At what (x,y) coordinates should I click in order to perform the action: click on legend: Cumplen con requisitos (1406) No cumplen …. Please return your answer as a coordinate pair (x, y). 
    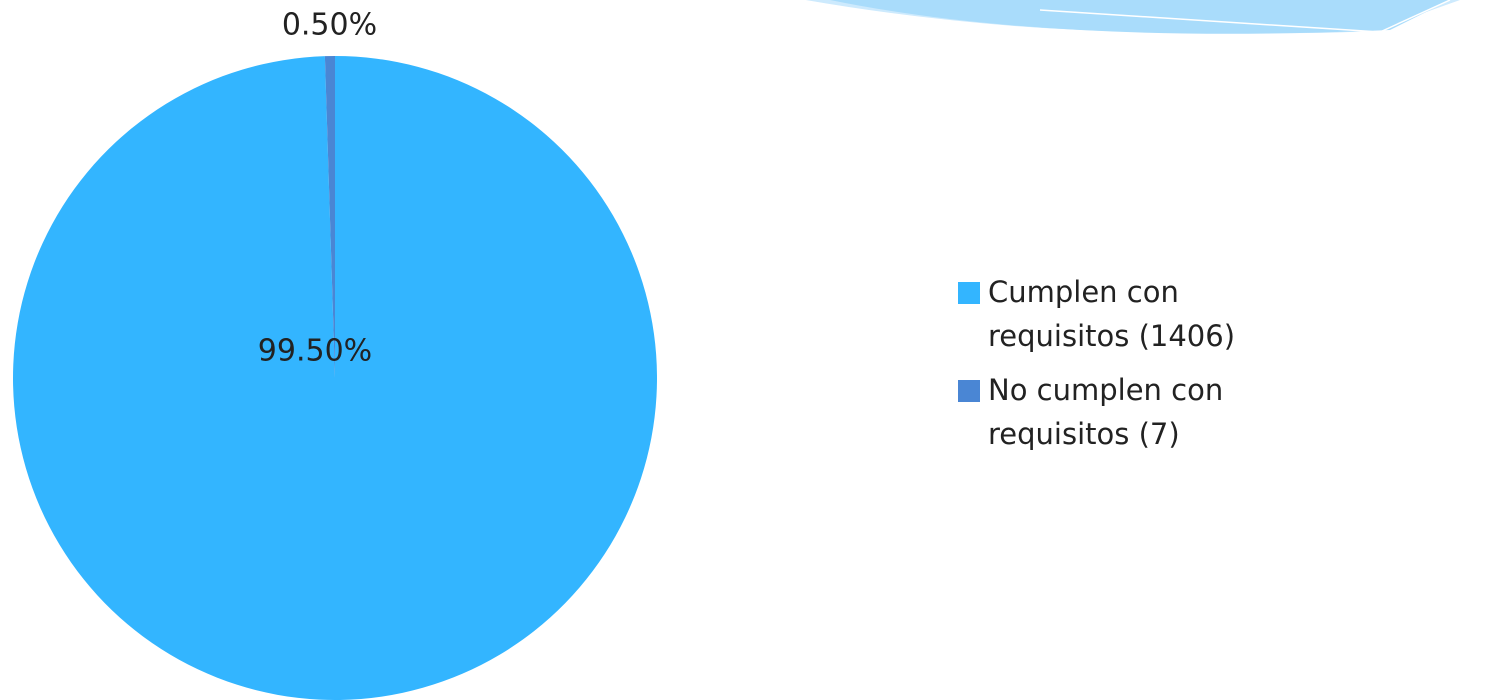
    Looking at the image, I should click on (1128, 368).